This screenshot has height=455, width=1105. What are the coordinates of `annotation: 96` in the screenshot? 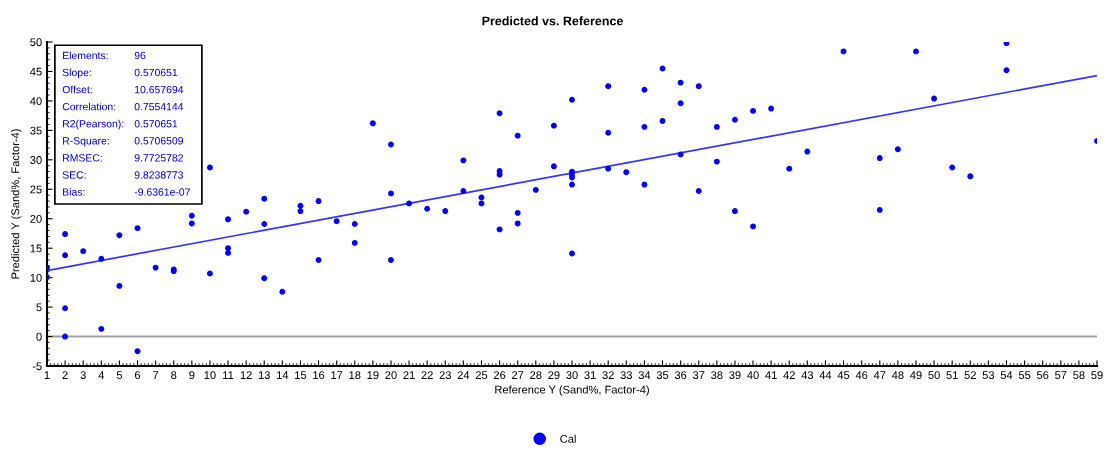 It's located at (140, 55).